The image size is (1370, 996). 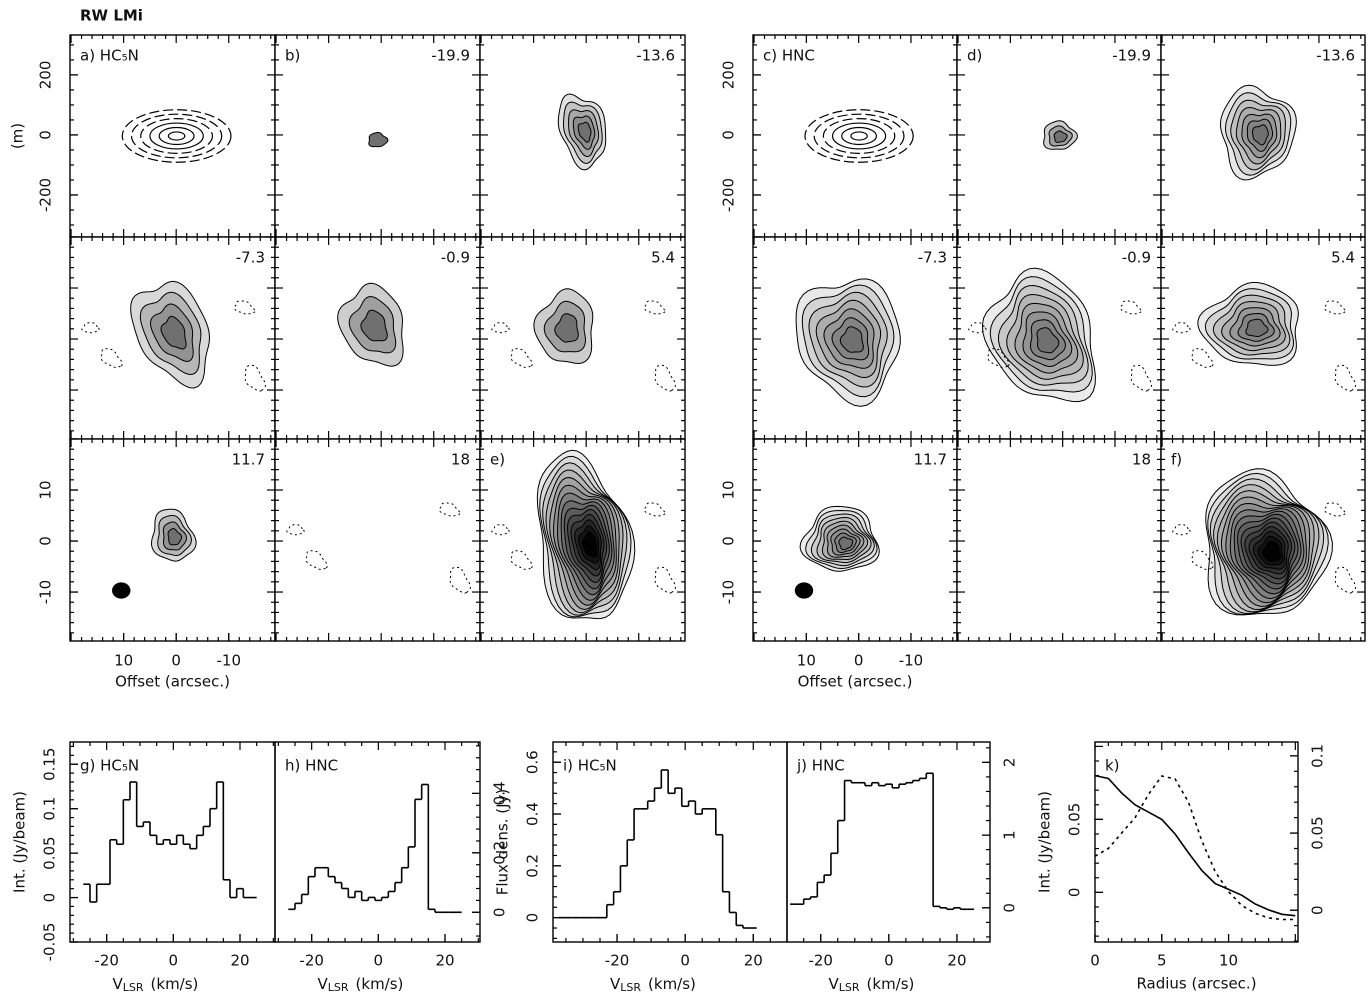 What do you see at coordinates (292, 56) in the screenshot?
I see `panel-label: b)` at bounding box center [292, 56].